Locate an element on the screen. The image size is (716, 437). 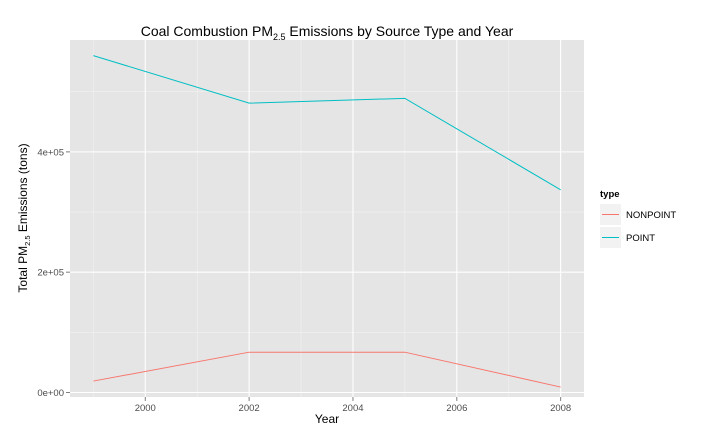
x-axis-title: Year is located at coordinates (327, 419).